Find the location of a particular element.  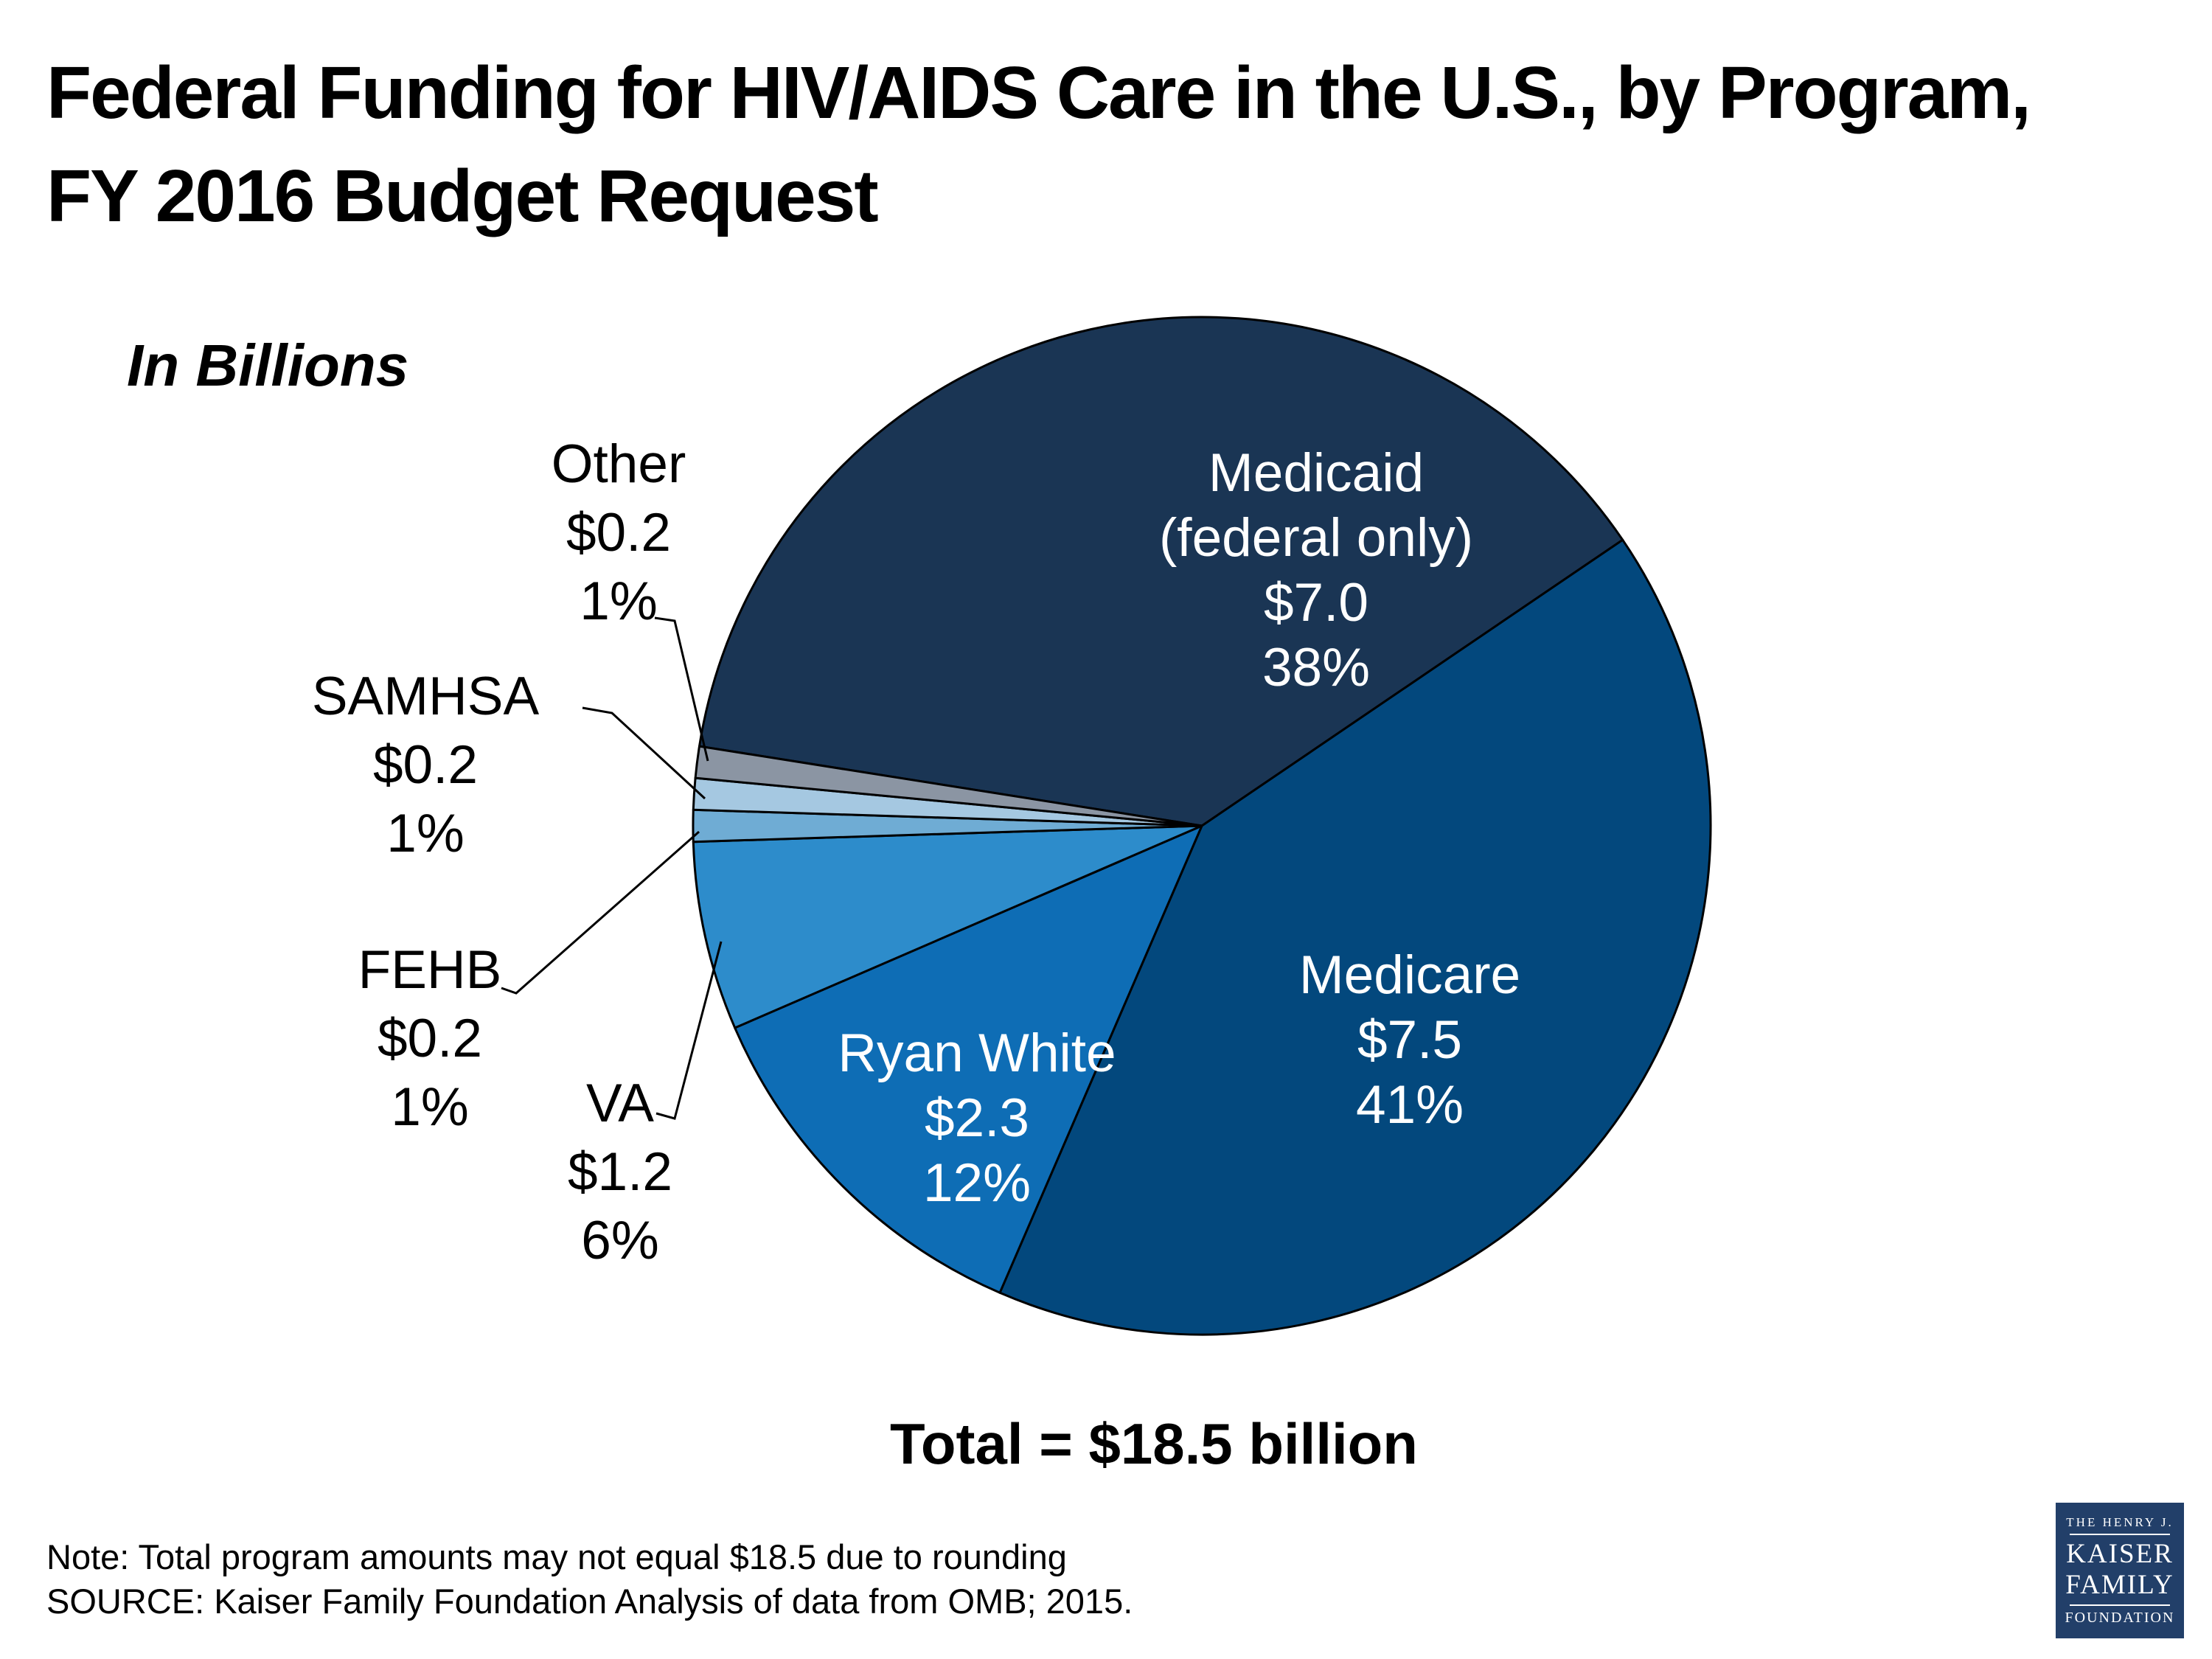

leader-line-va is located at coordinates (689, 1030).